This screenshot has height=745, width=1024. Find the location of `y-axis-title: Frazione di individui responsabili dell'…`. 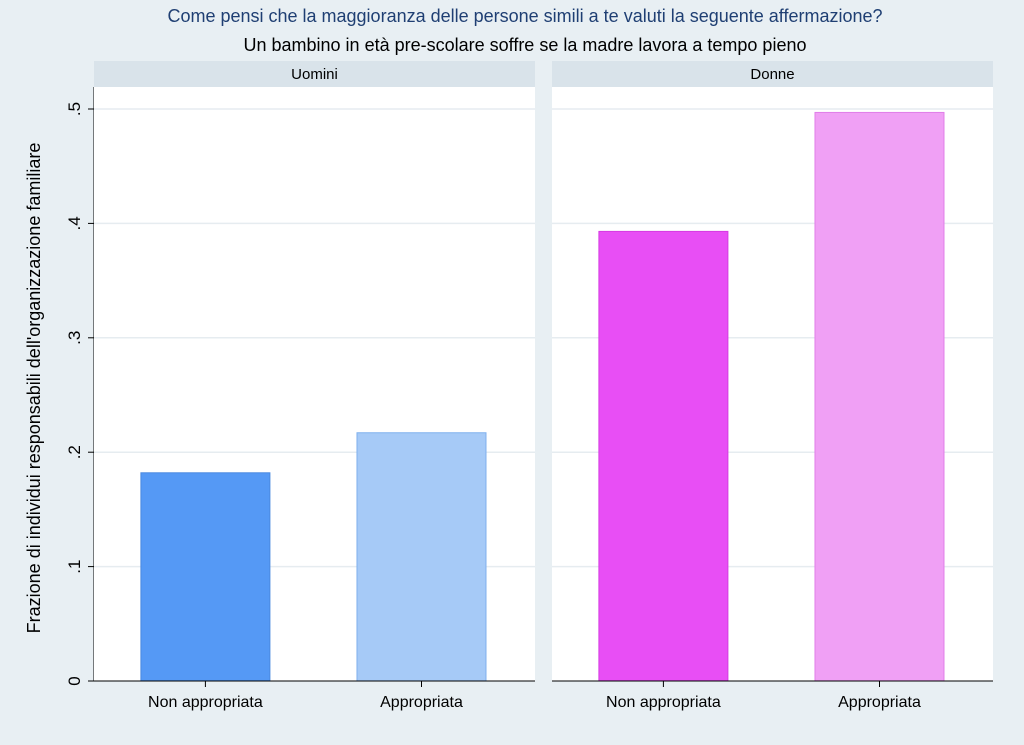

y-axis-title: Frazione di individui responsabili dell'… is located at coordinates (34, 388).